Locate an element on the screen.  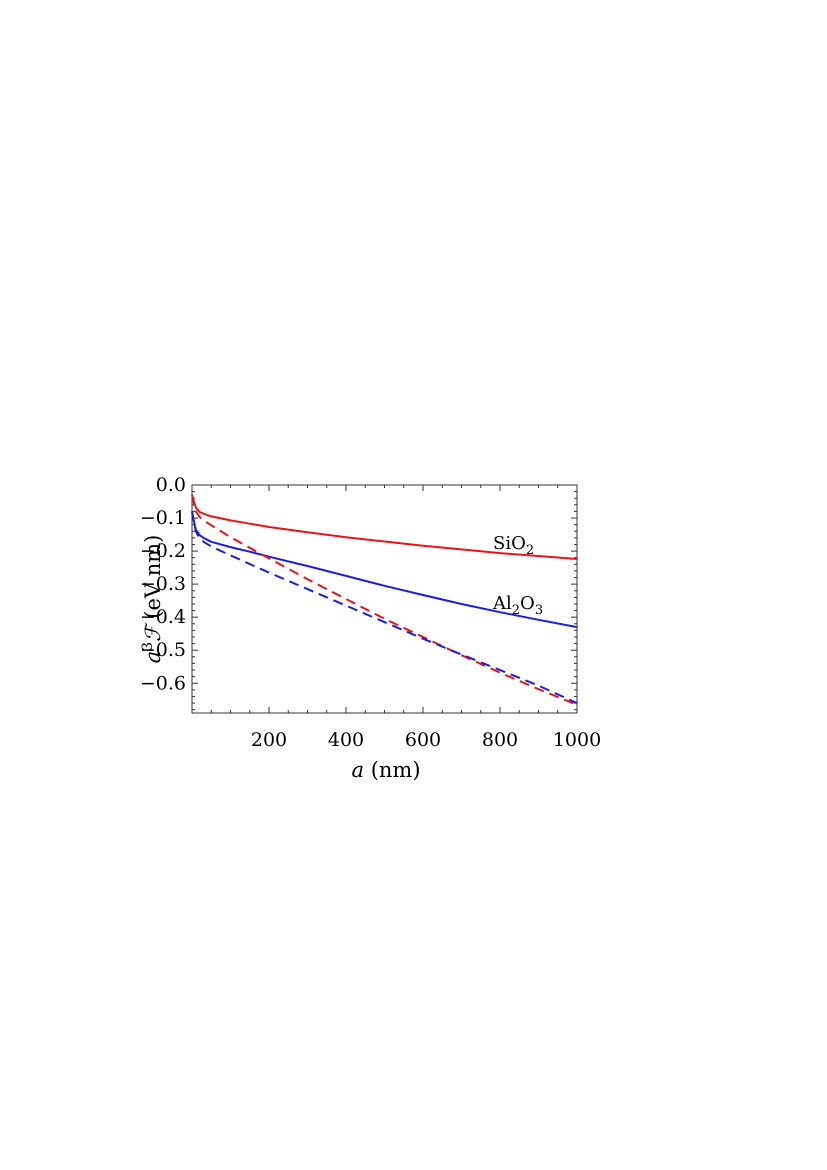
y-tick-label: −0.4 is located at coordinates (163, 617).